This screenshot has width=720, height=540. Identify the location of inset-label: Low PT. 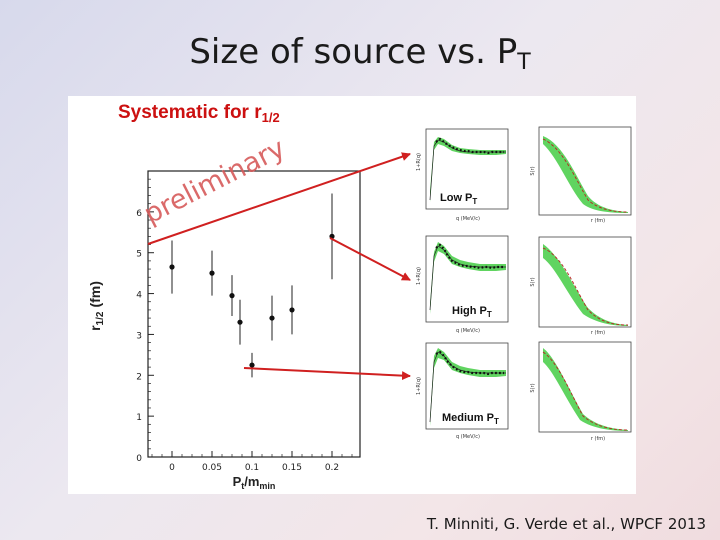
(458, 199).